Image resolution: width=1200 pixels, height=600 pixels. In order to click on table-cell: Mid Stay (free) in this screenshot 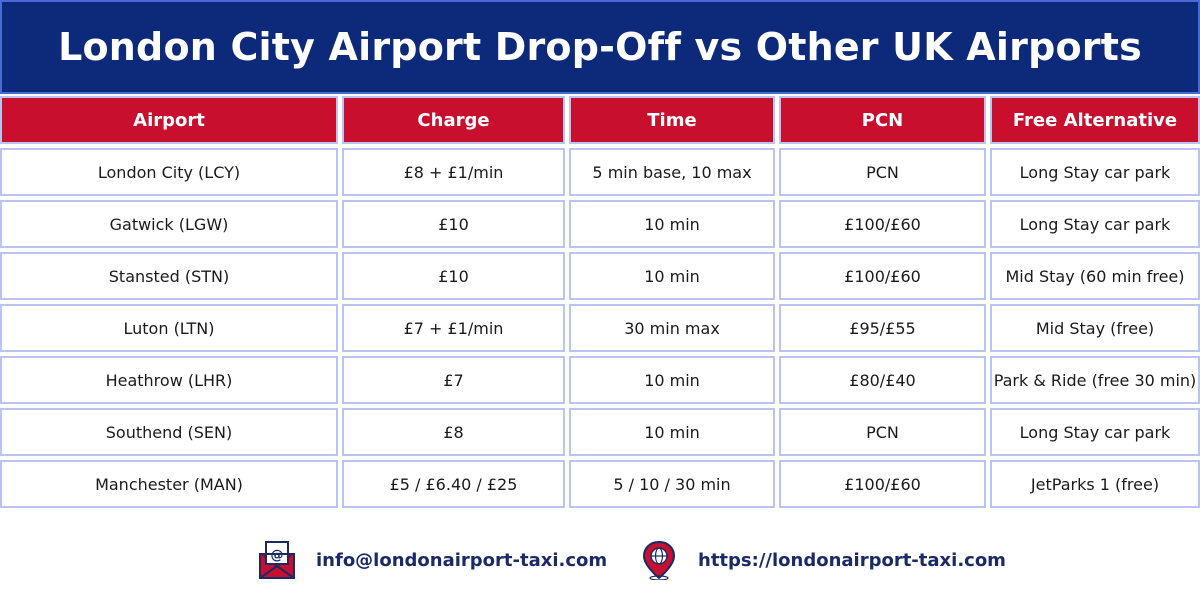, I will do `click(1095, 328)`.